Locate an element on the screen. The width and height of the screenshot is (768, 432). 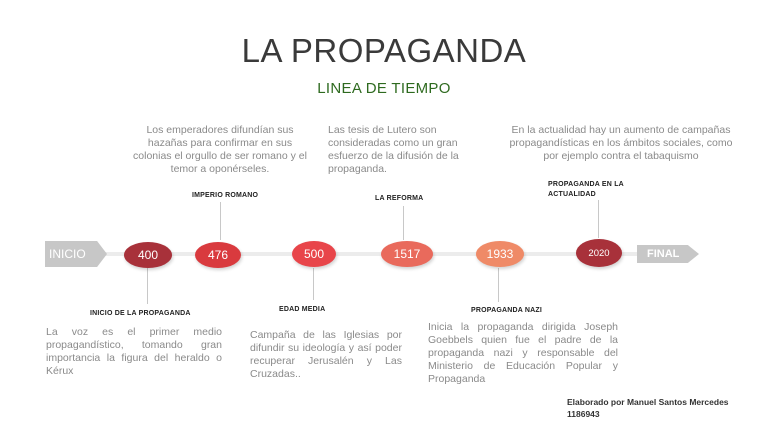
connector-reforma is located at coordinates (403, 223).